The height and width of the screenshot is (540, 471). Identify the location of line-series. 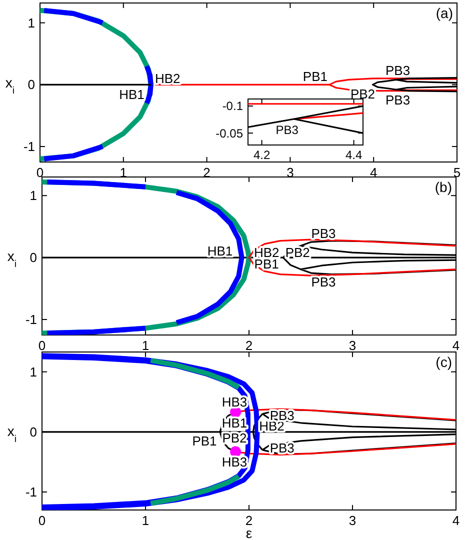
(352, 257).